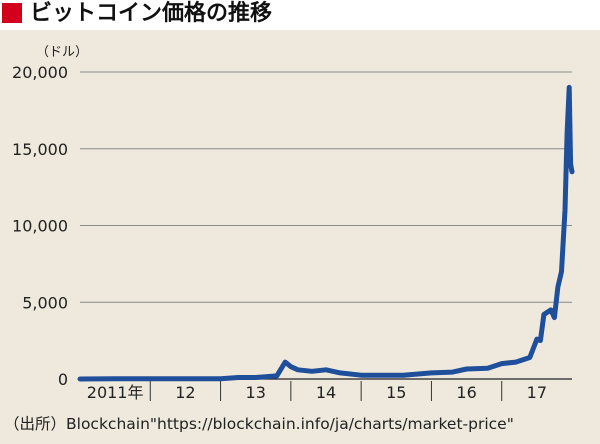 This screenshot has width=600, height=444. I want to click on page-title: ビットコイン価格の推移, so click(151, 13).